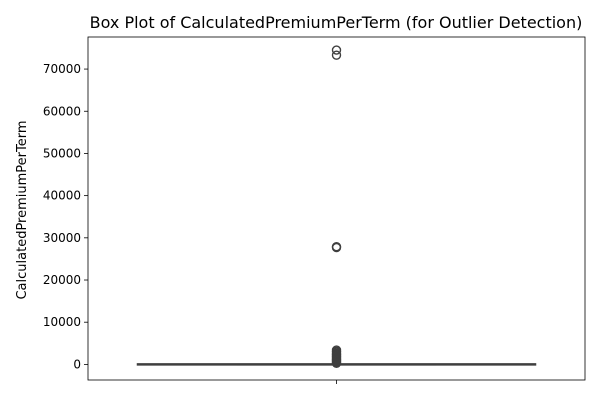 The height and width of the screenshot is (400, 600). I want to click on y-axis-label: CalculatedPremiumPerTerm, so click(22, 209).